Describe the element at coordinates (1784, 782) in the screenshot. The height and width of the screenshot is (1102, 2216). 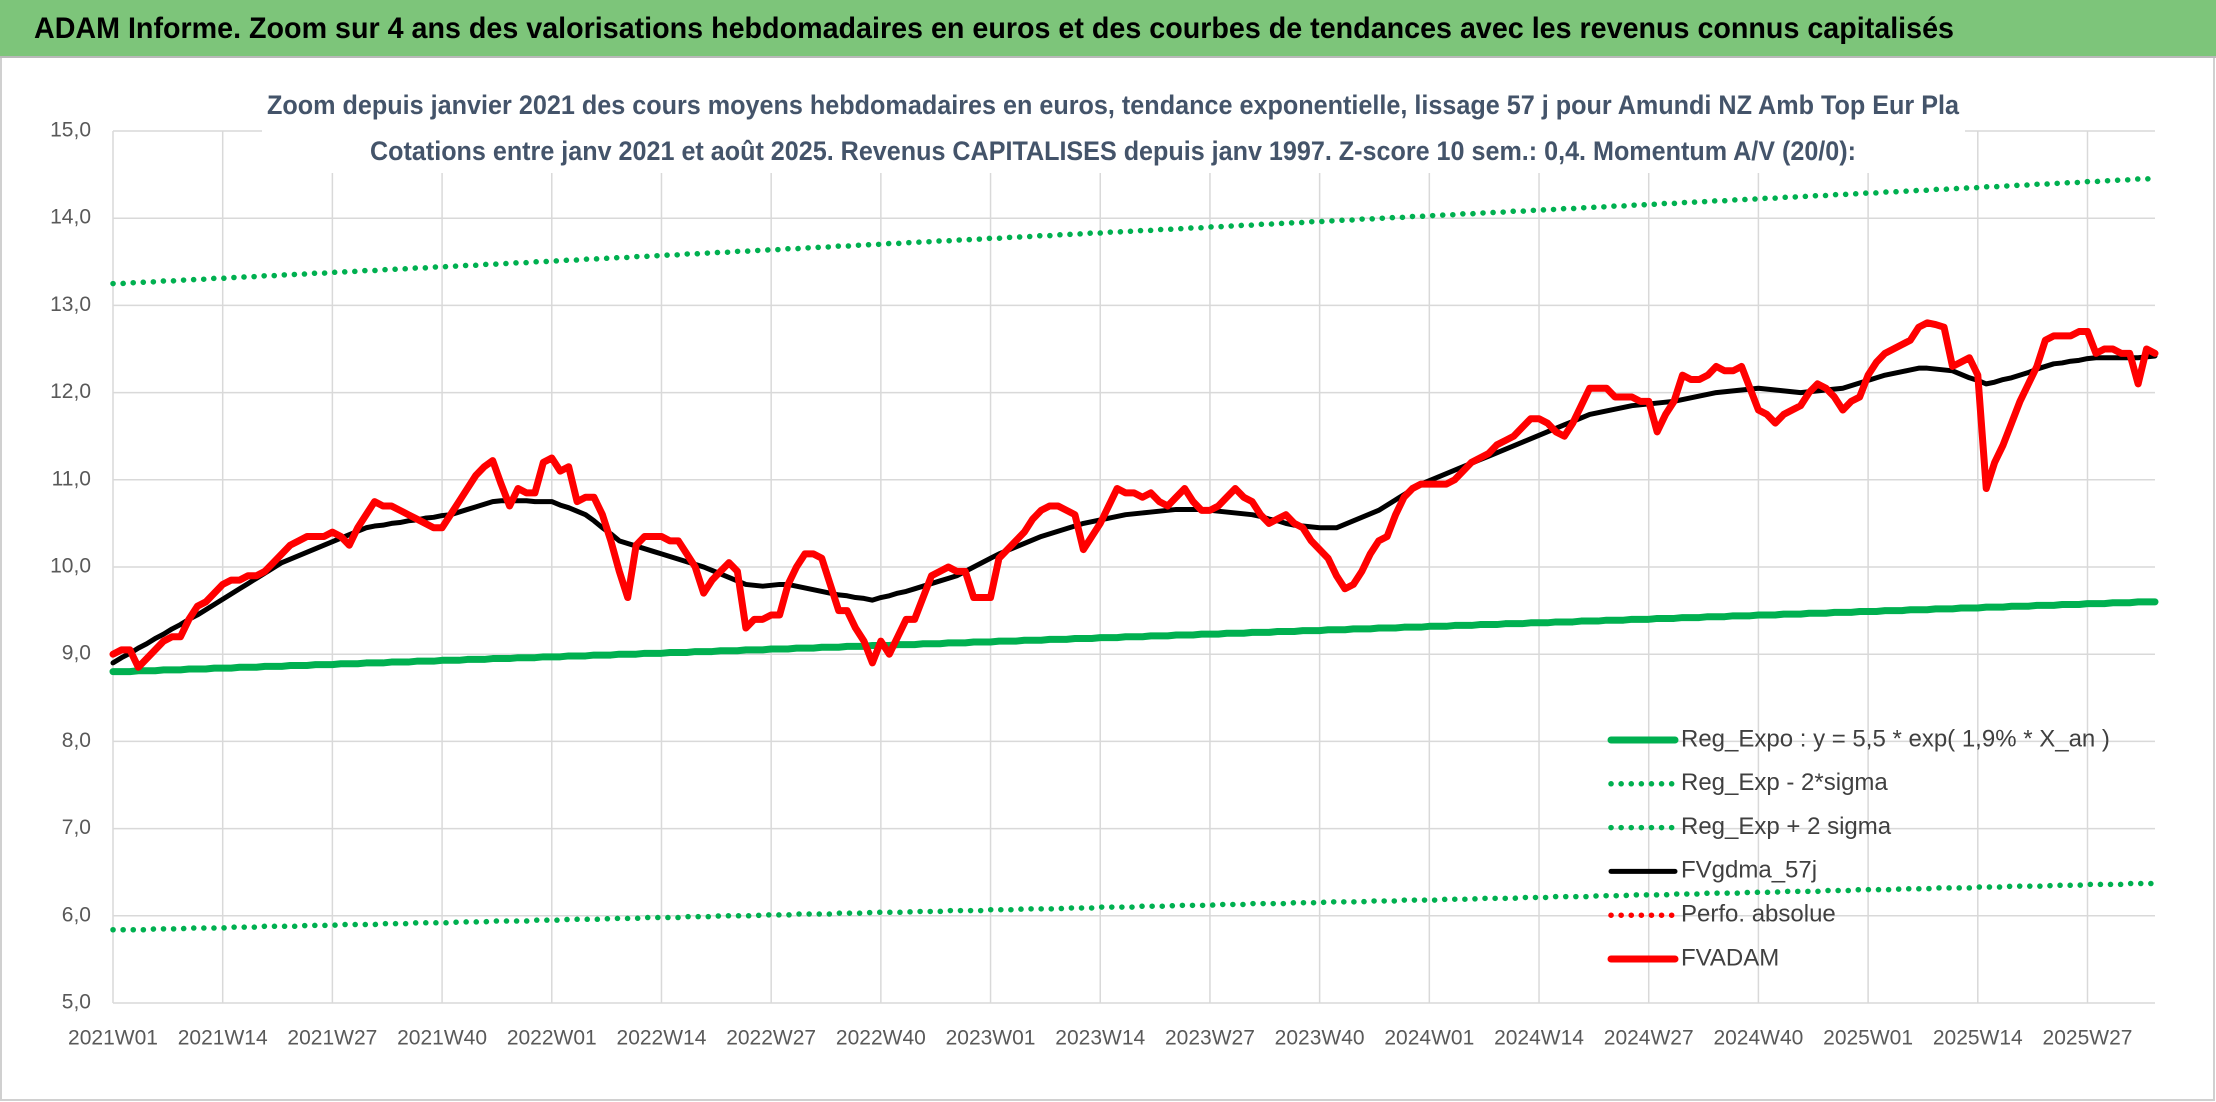
I see `legend-label: Reg_Exp - 2*sigma` at that location.